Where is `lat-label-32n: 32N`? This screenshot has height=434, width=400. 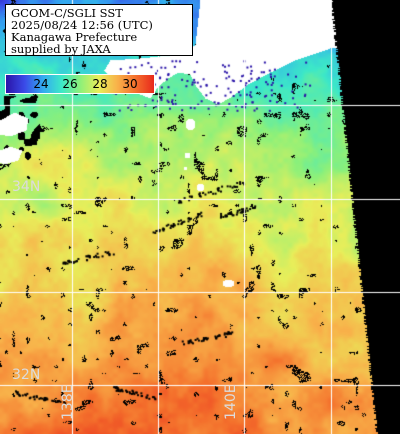 lat-label-32n: 32N is located at coordinates (26, 375).